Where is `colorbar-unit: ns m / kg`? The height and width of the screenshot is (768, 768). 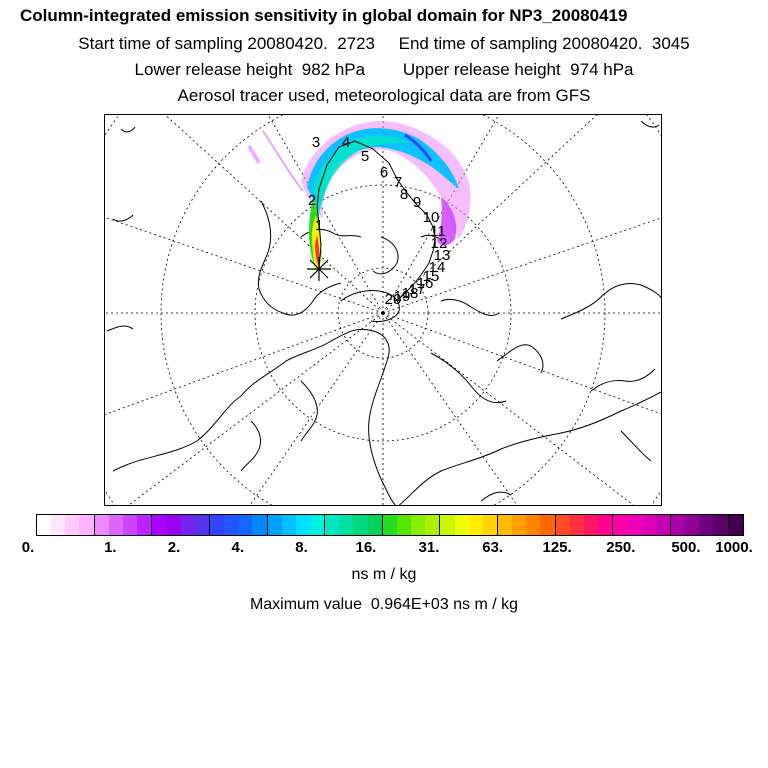
colorbar-unit: ns m / kg is located at coordinates (384, 574).